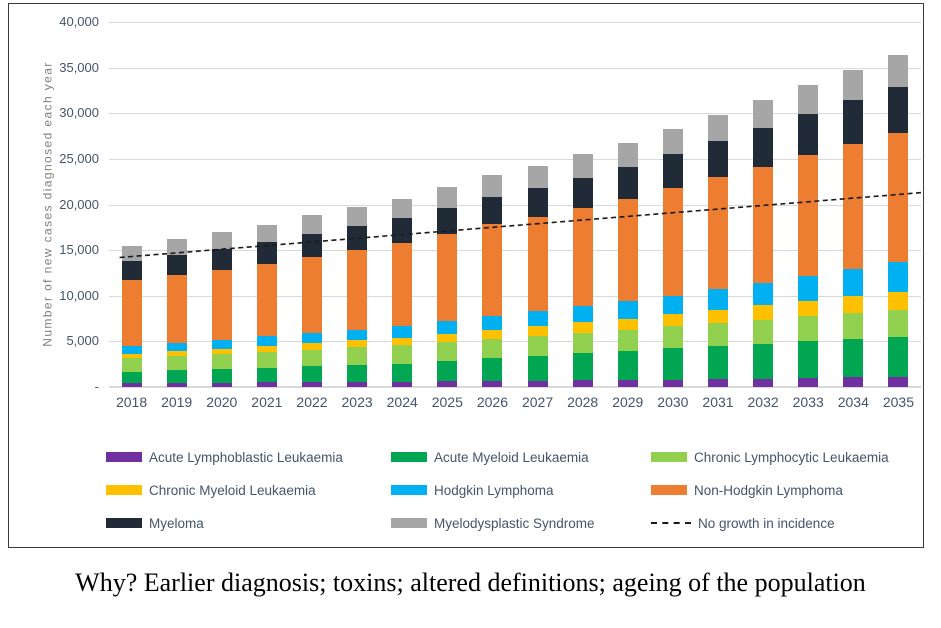 Image resolution: width=941 pixels, height=628 pixels. What do you see at coordinates (224, 457) in the screenshot?
I see `legend-item: Acute Lymphoblastic Leukaemia` at bounding box center [224, 457].